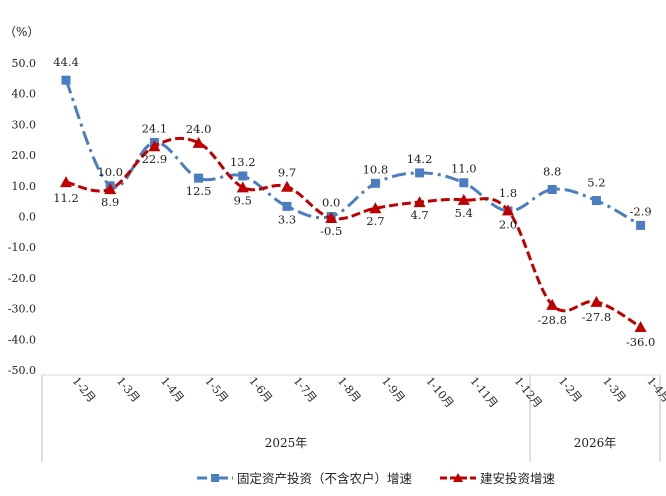 This screenshot has height=496, width=666. Describe the element at coordinates (243, 162) in the screenshot. I see `data-label: 13.2` at that location.